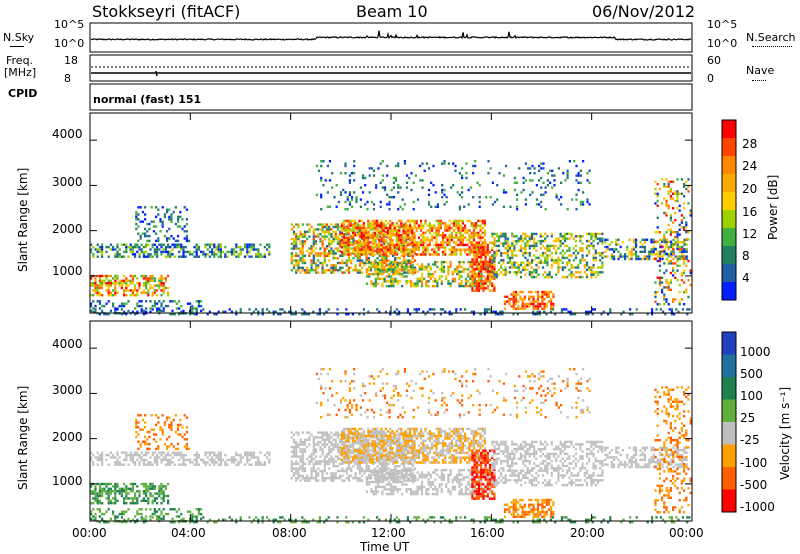 This screenshot has height=554, width=800. I want to click on velocity-cbar-tick: -1000, so click(757, 507).